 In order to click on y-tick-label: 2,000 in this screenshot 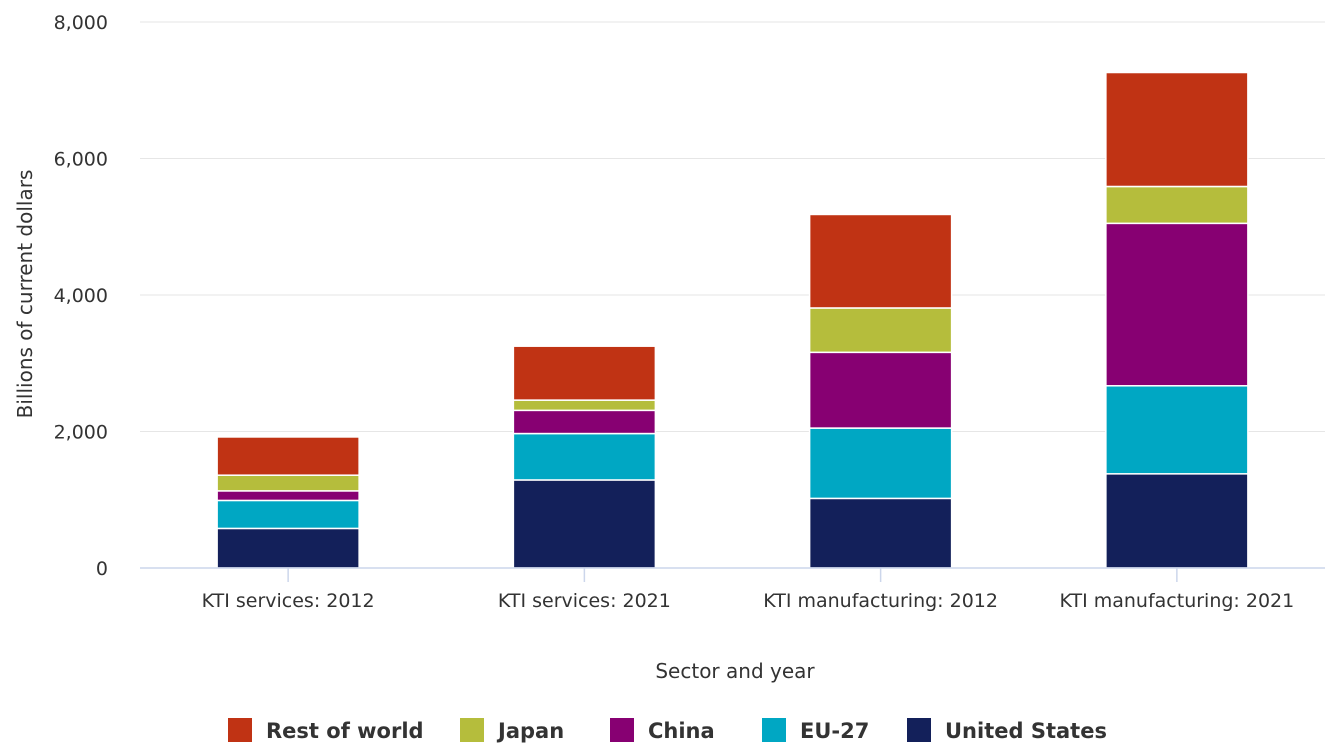, I will do `click(81, 433)`.